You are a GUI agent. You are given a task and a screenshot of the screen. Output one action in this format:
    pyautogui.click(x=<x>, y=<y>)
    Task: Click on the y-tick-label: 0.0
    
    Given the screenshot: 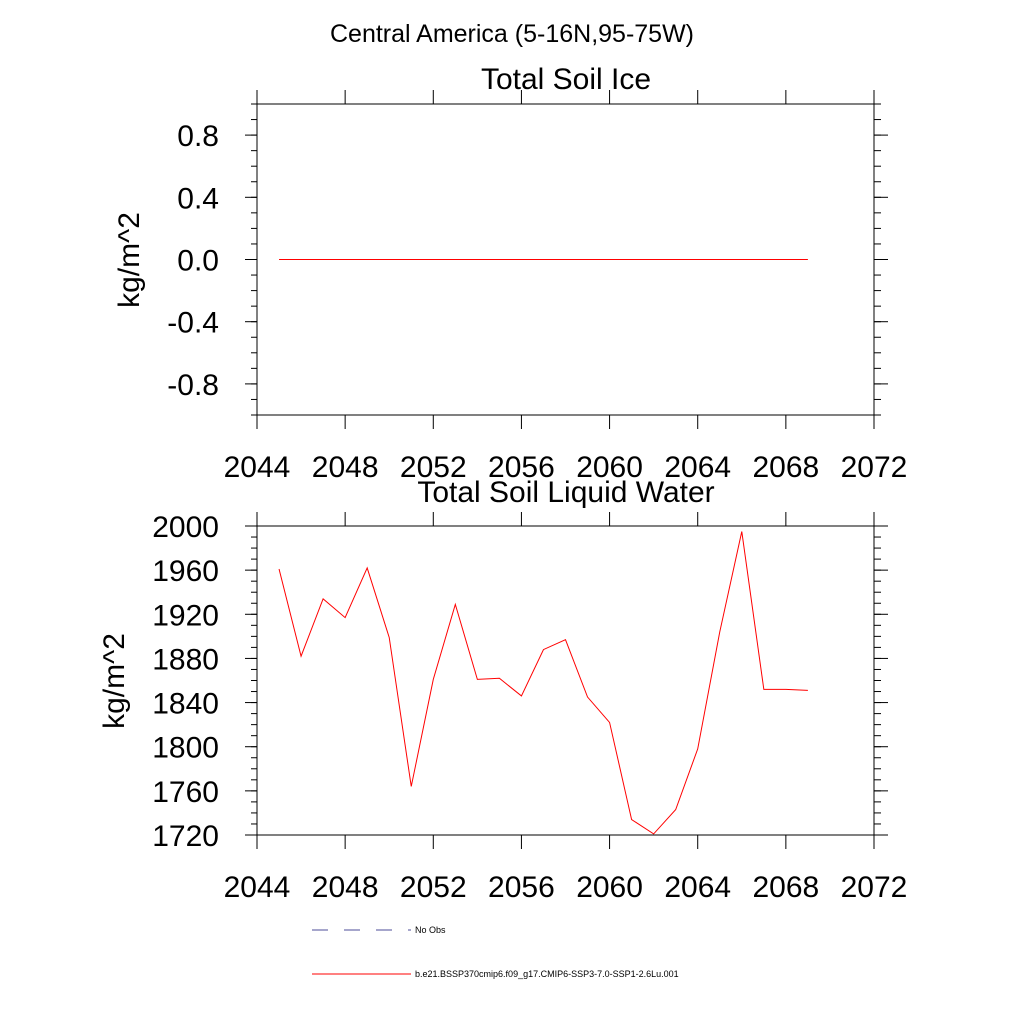 What is the action you would take?
    pyautogui.click(x=198, y=261)
    